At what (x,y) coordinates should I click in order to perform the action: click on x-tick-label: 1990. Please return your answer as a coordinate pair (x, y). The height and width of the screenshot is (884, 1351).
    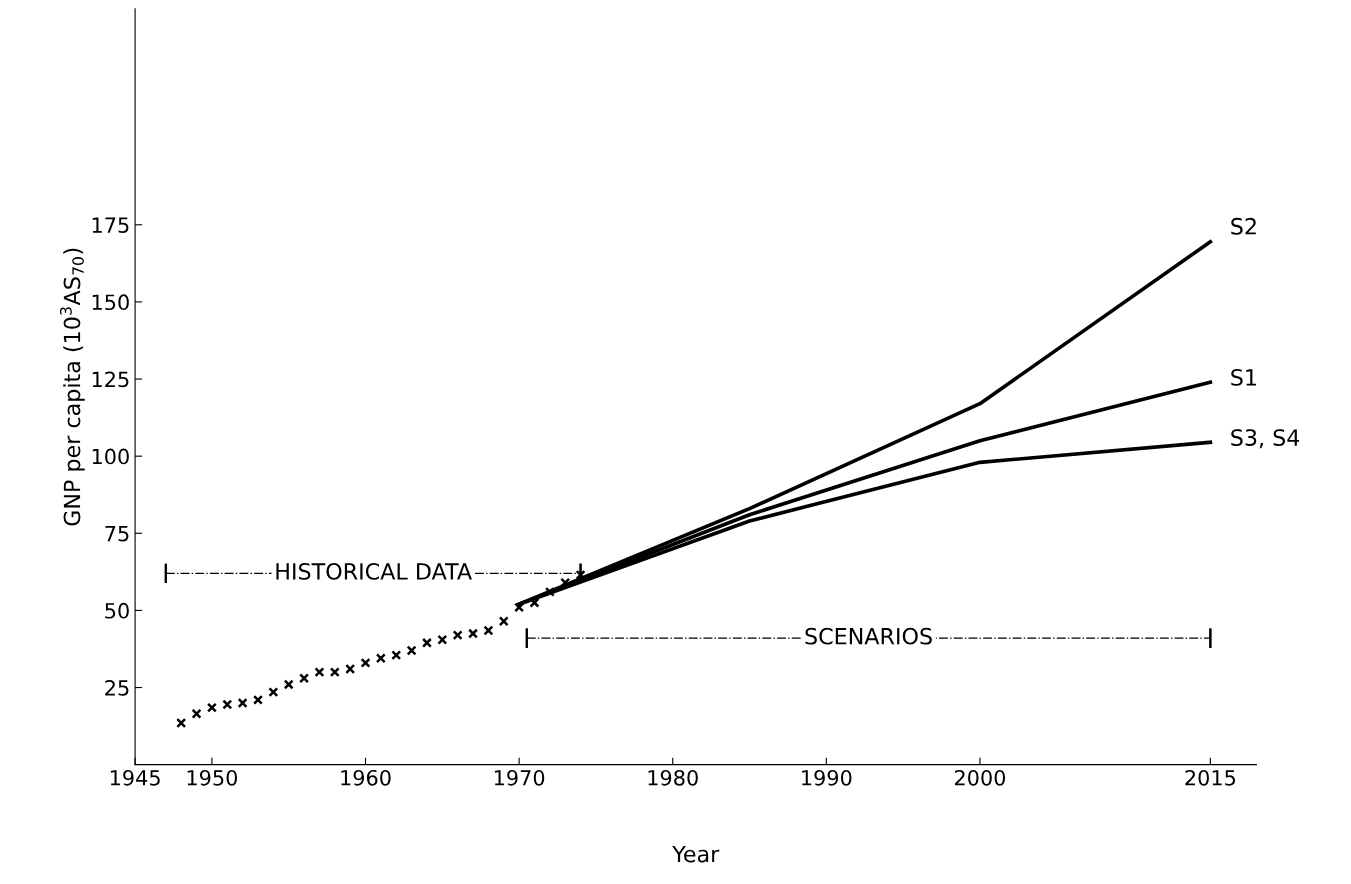
    Looking at the image, I should click on (827, 777).